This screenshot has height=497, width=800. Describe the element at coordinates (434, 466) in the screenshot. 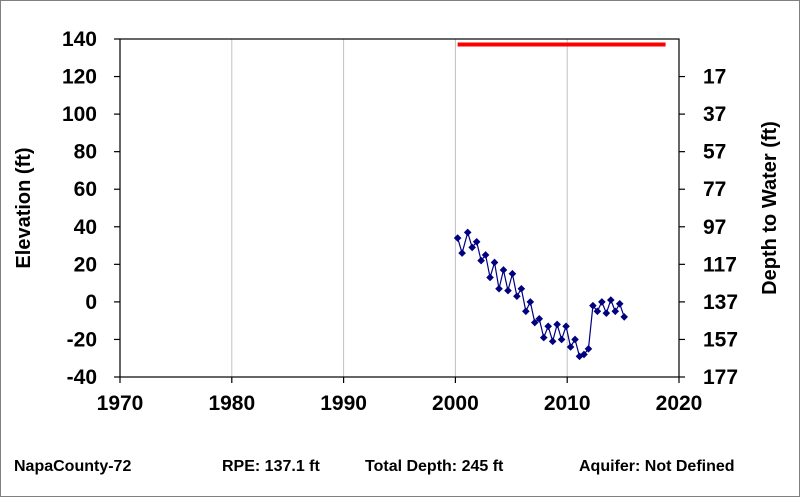

I see `total-depth-label: Total Depth: 245 ft` at that location.